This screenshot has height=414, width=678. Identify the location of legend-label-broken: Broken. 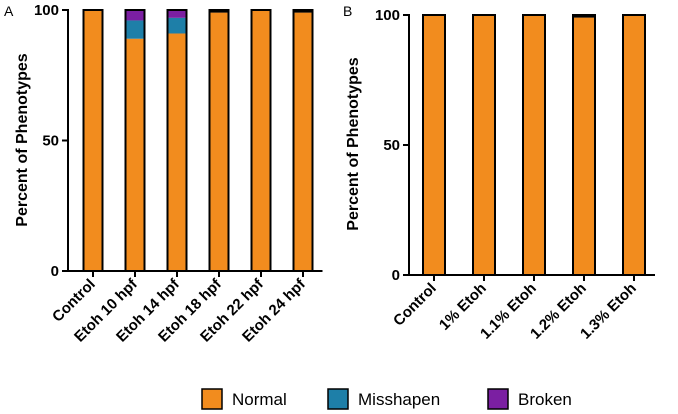
(545, 399).